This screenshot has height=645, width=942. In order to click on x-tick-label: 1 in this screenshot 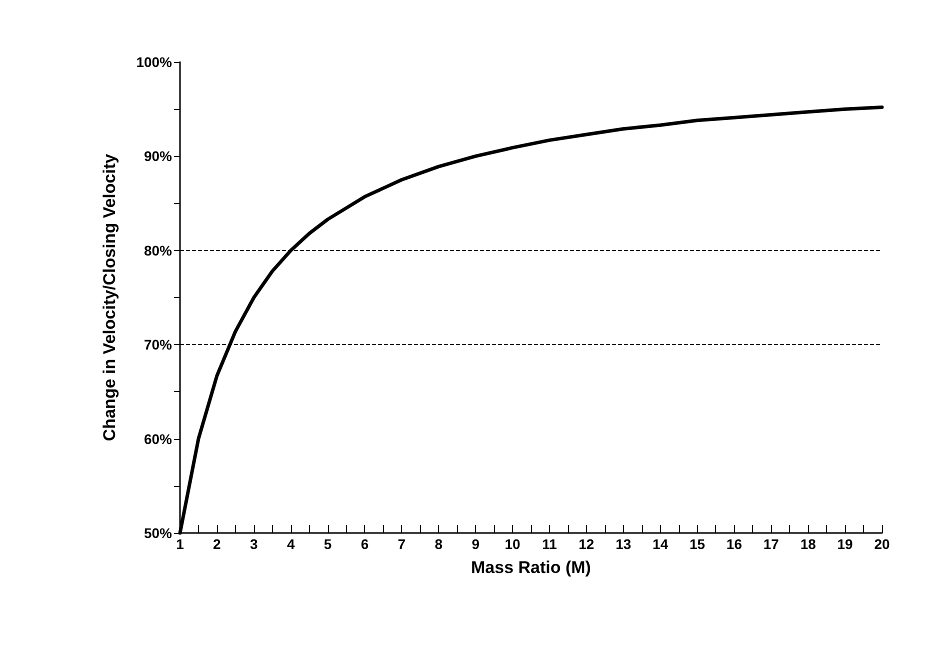, I will do `click(180, 544)`.